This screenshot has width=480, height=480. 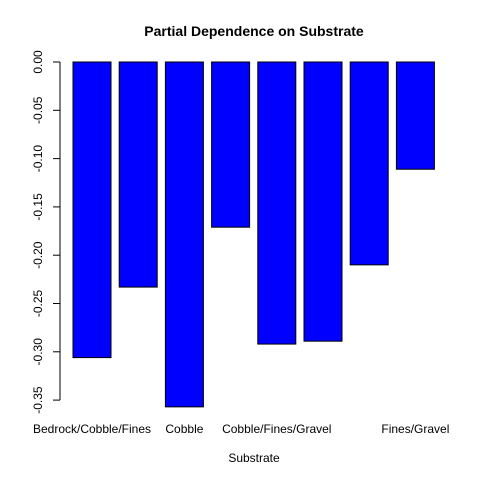 I want to click on y-tick-label: 0.00, so click(x=38, y=62).